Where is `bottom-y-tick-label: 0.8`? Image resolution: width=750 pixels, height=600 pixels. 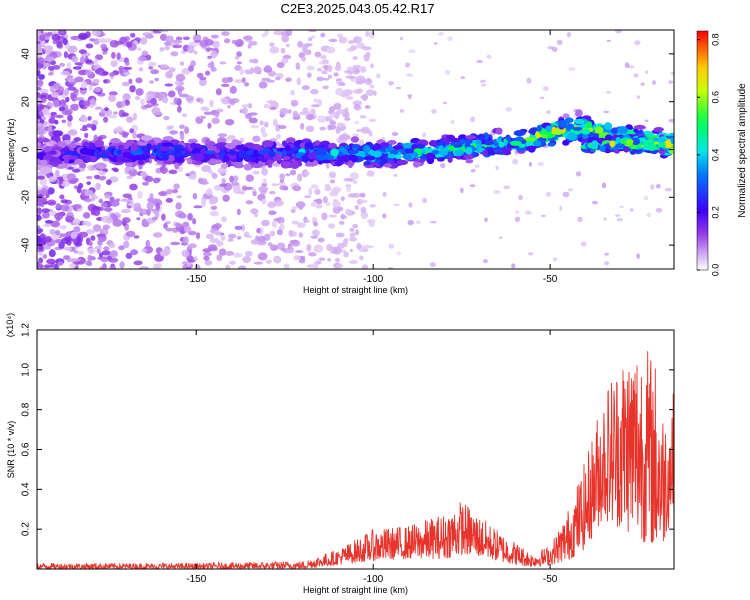 bottom-y-tick-label: 0.8 is located at coordinates (26, 409).